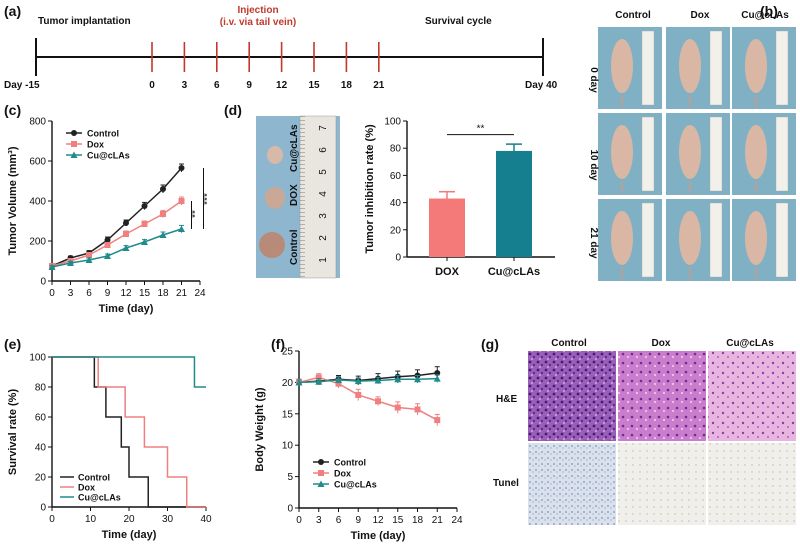 The width and height of the screenshot is (800, 549). What do you see at coordinates (490, 344) in the screenshot?
I see `panel-label-g: (g)` at bounding box center [490, 344].